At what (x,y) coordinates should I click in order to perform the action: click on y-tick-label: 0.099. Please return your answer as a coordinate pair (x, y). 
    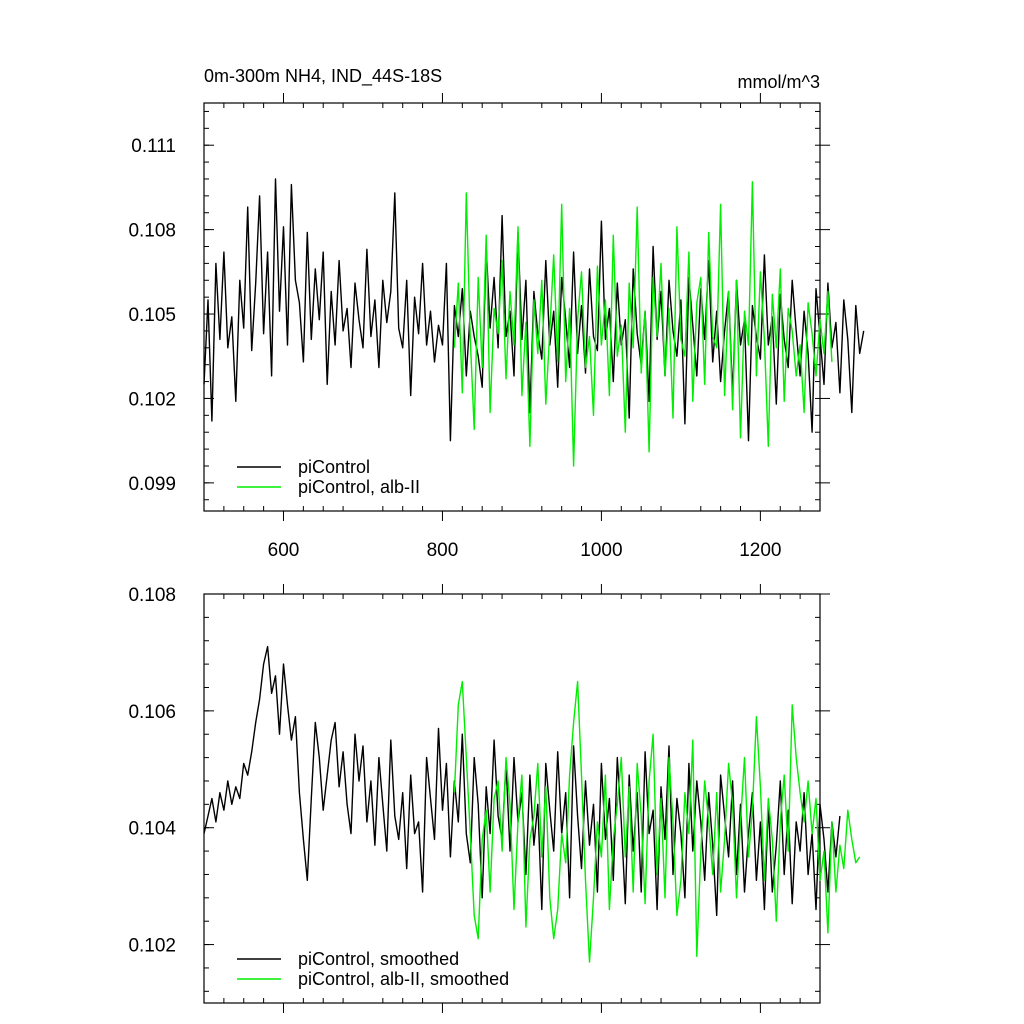
    Looking at the image, I should click on (152, 484).